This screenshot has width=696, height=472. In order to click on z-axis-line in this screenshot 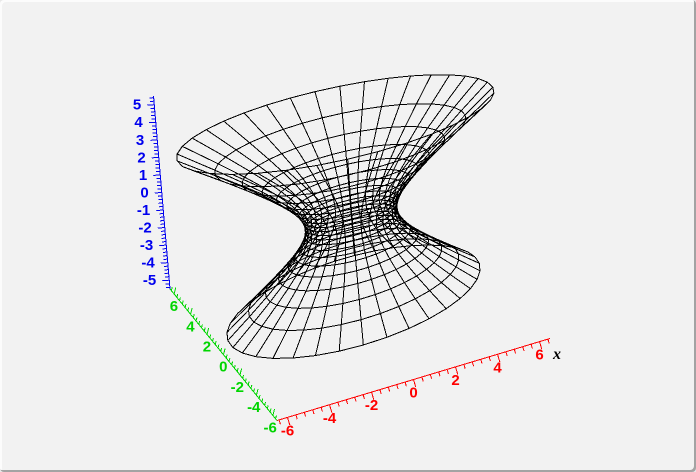, I will do `click(162, 192)`.